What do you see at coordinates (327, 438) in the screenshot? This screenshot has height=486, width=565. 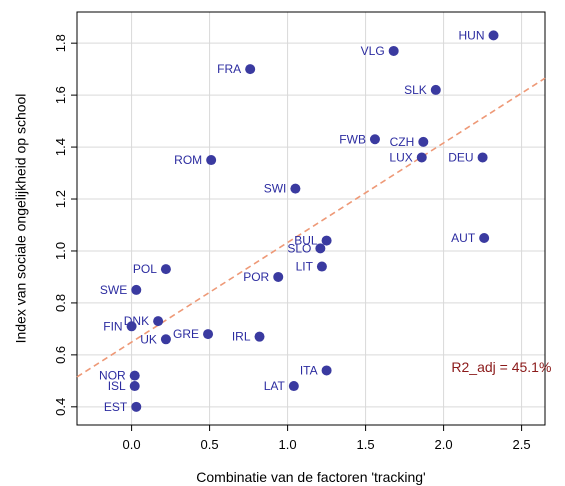 I see `x-axis: 0.0 0.5 1.0 1.5 2.0 2.5` at bounding box center [327, 438].